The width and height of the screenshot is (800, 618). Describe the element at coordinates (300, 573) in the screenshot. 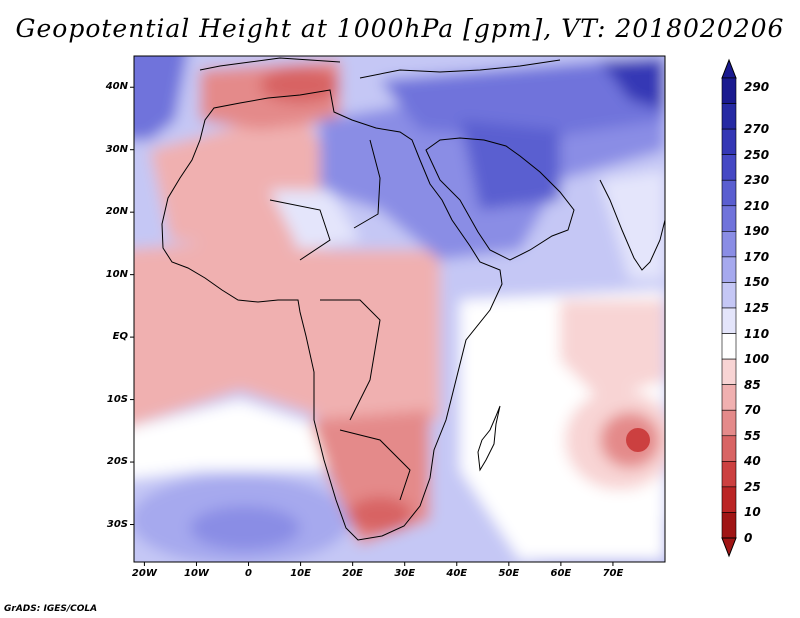

I see `lon-tick-label: 10E` at that location.